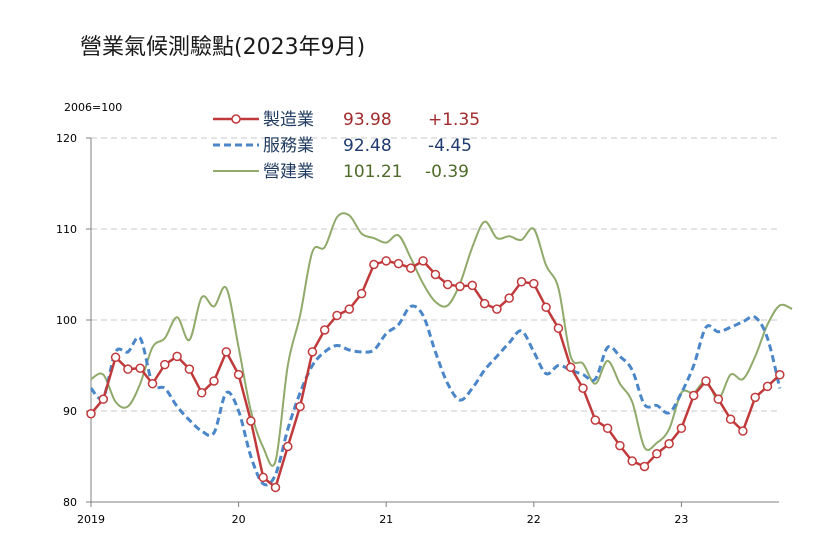 The width and height of the screenshot is (836, 550). I want to click on legend-item-1: 製造業 93.98 +1.35, so click(346, 120).